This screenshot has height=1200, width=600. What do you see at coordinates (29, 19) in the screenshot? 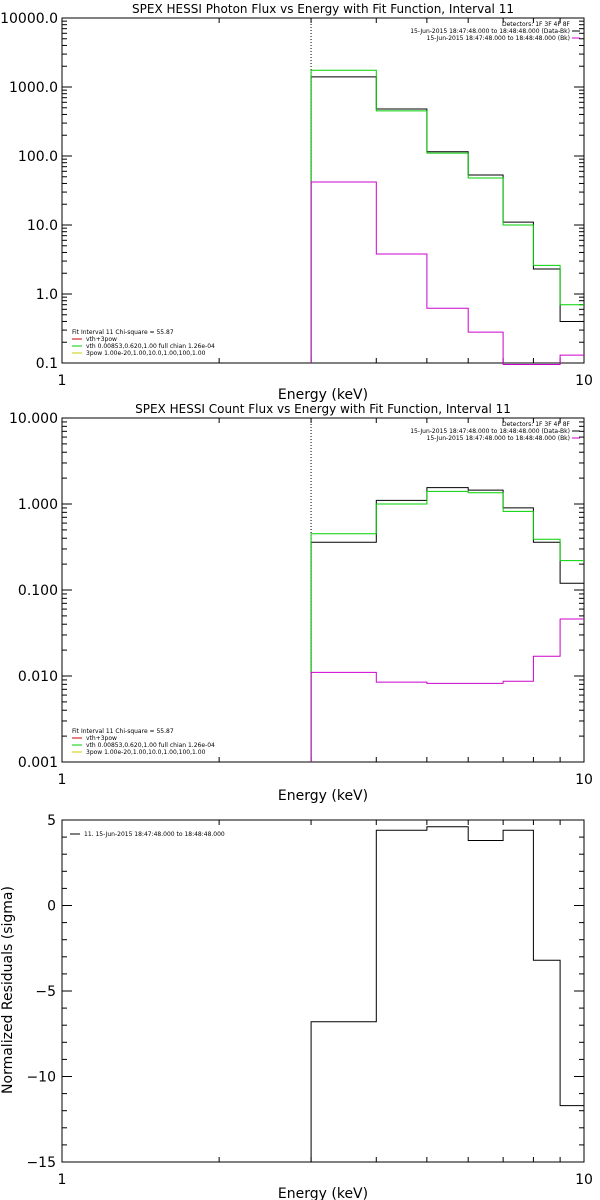
I see `y-tick-label: 10000.0` at bounding box center [29, 19].